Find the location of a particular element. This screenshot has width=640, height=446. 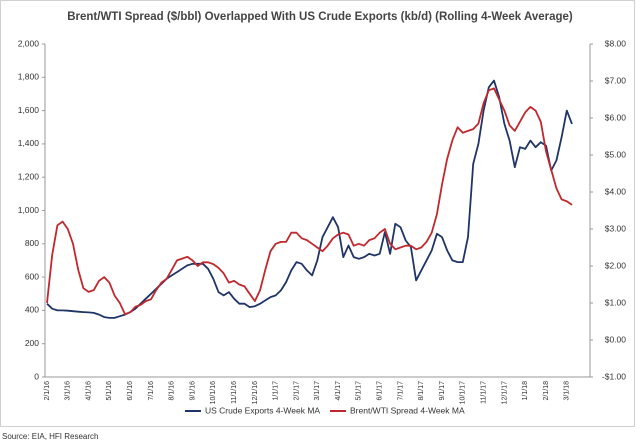

y-tick-label: 600 is located at coordinates (32, 276).